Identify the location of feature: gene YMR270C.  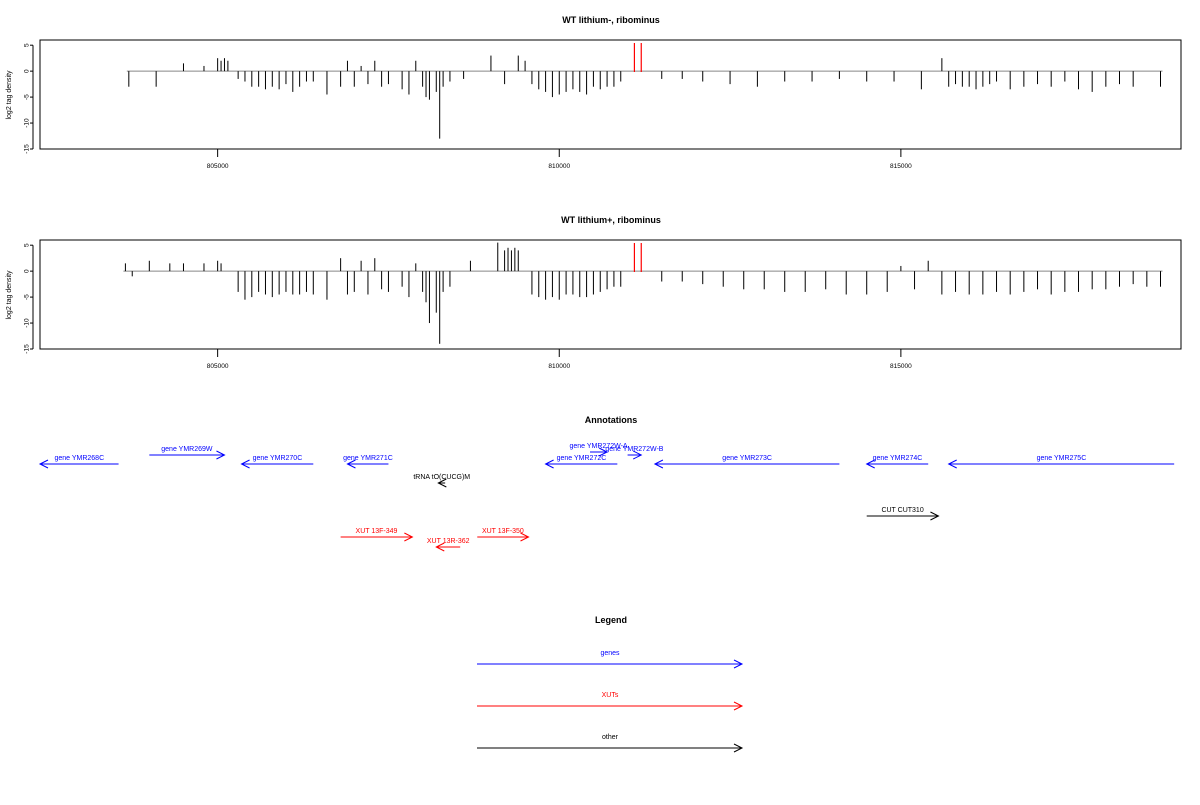
(277, 462).